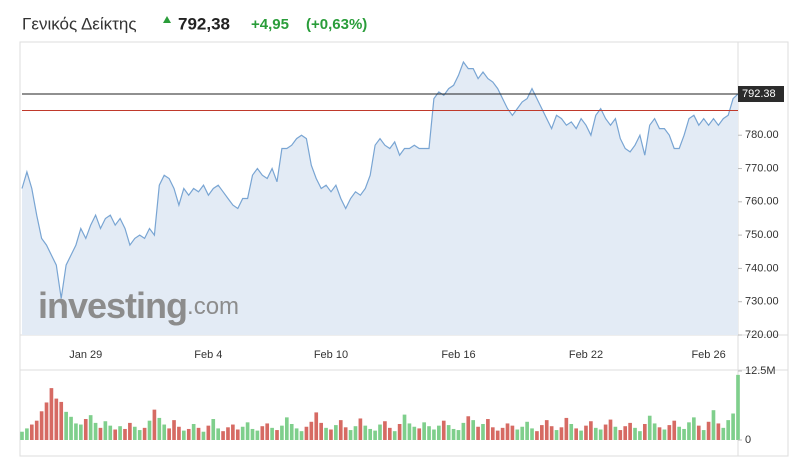 This screenshot has width=800, height=461. I want to click on watermark-brand: investing, so click(112, 305).